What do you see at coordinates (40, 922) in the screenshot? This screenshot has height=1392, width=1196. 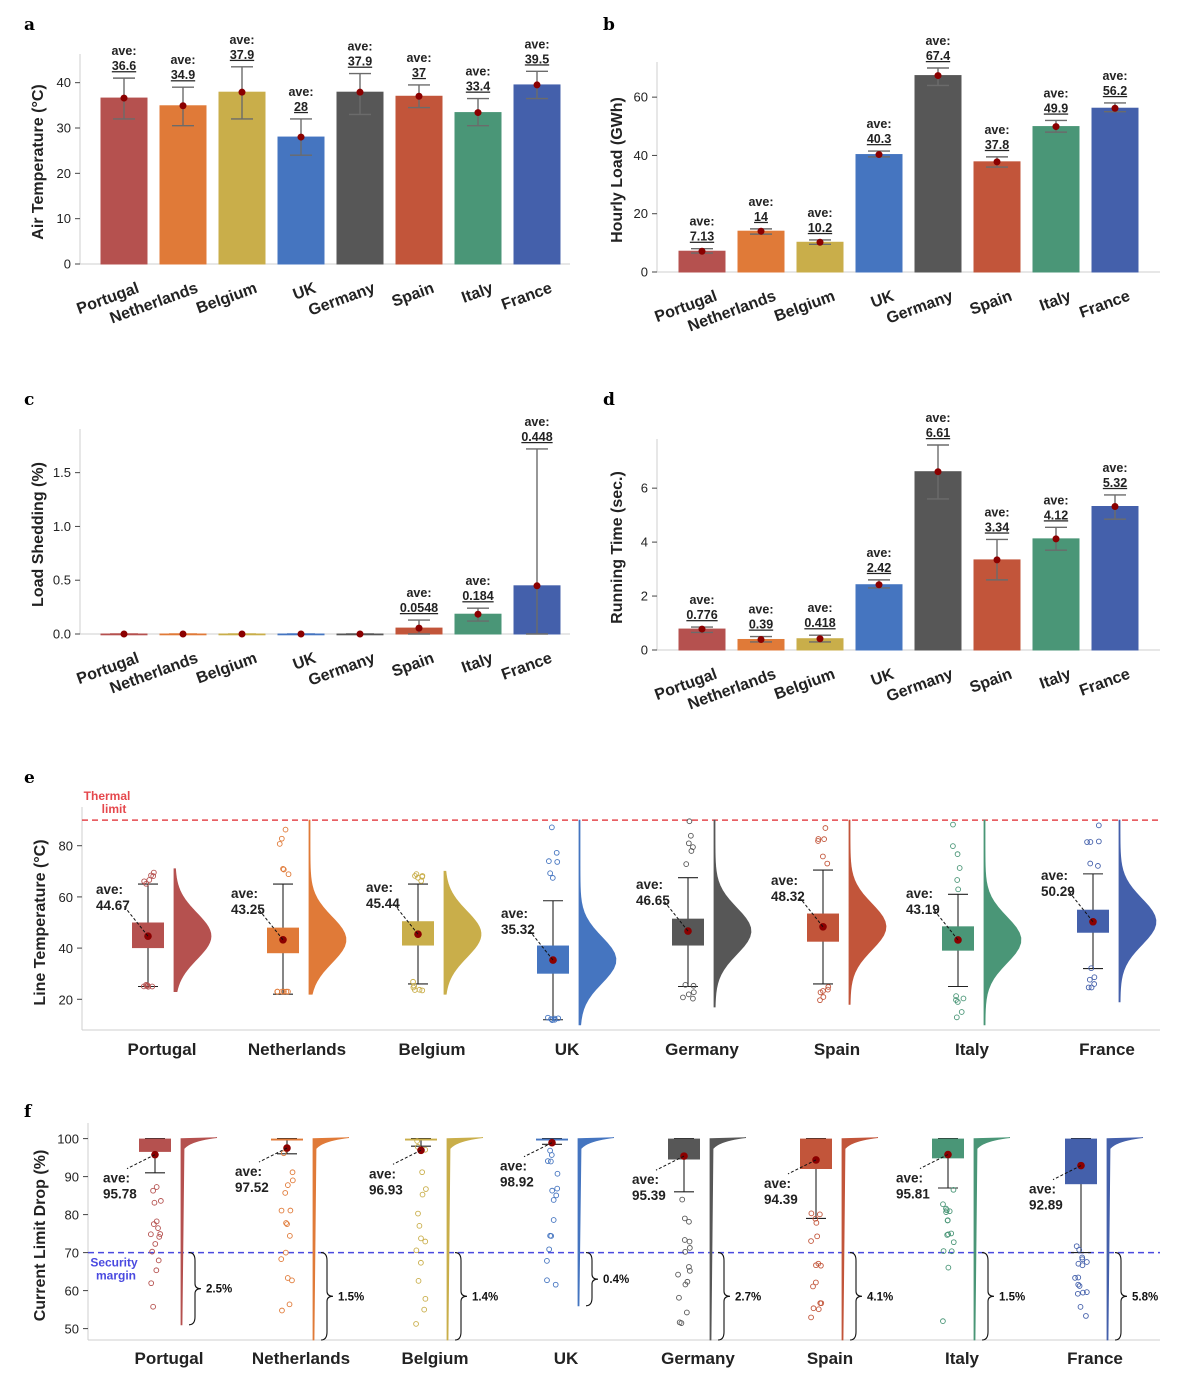 I see `y-axis-label: Line Temperature (°C)` at bounding box center [40, 922].